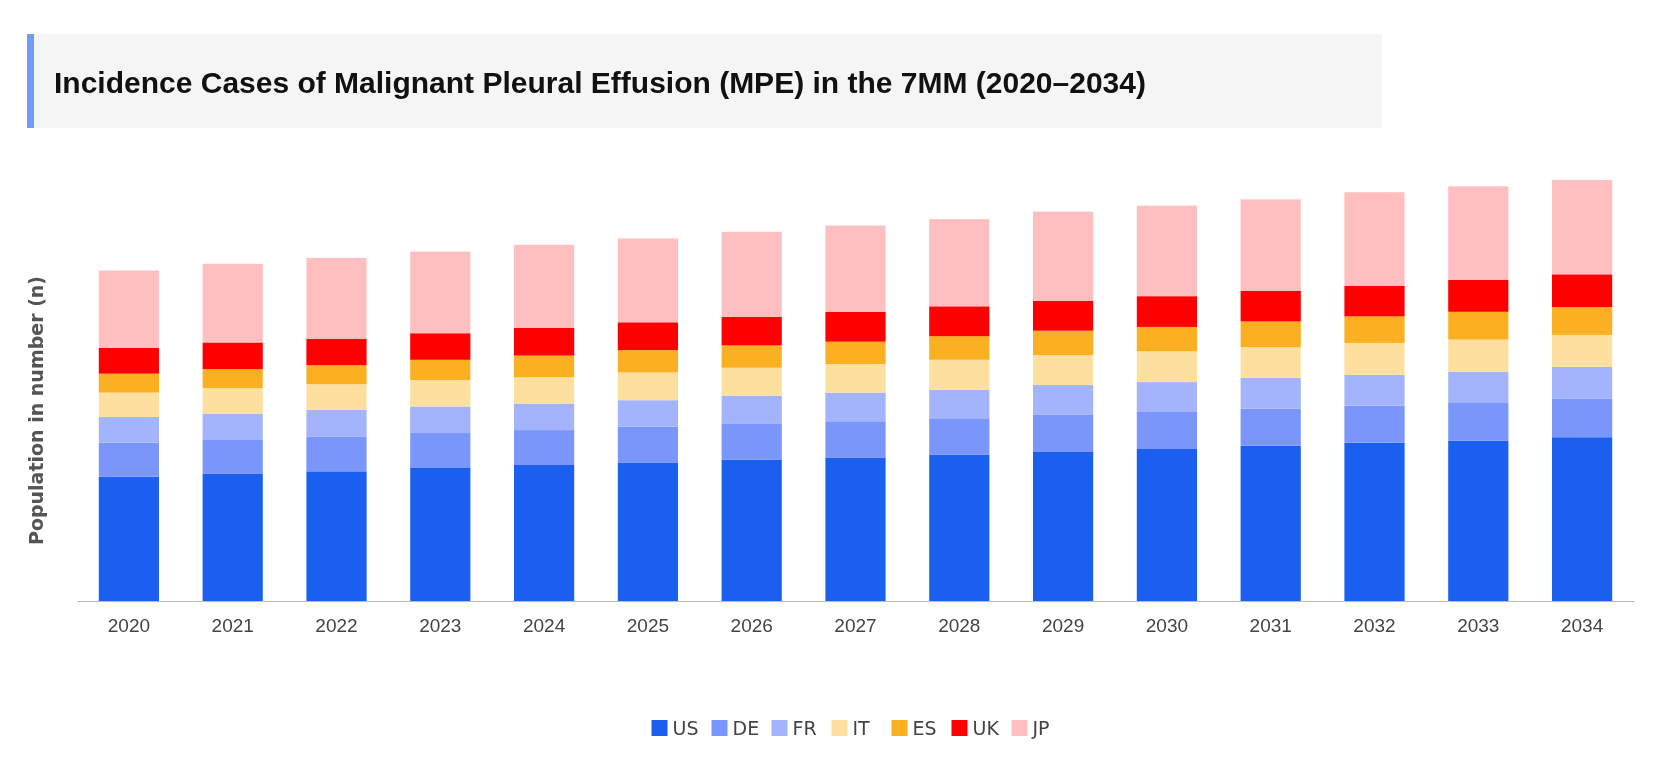 This screenshot has height=763, width=1667. I want to click on legend-label: US, so click(685, 728).